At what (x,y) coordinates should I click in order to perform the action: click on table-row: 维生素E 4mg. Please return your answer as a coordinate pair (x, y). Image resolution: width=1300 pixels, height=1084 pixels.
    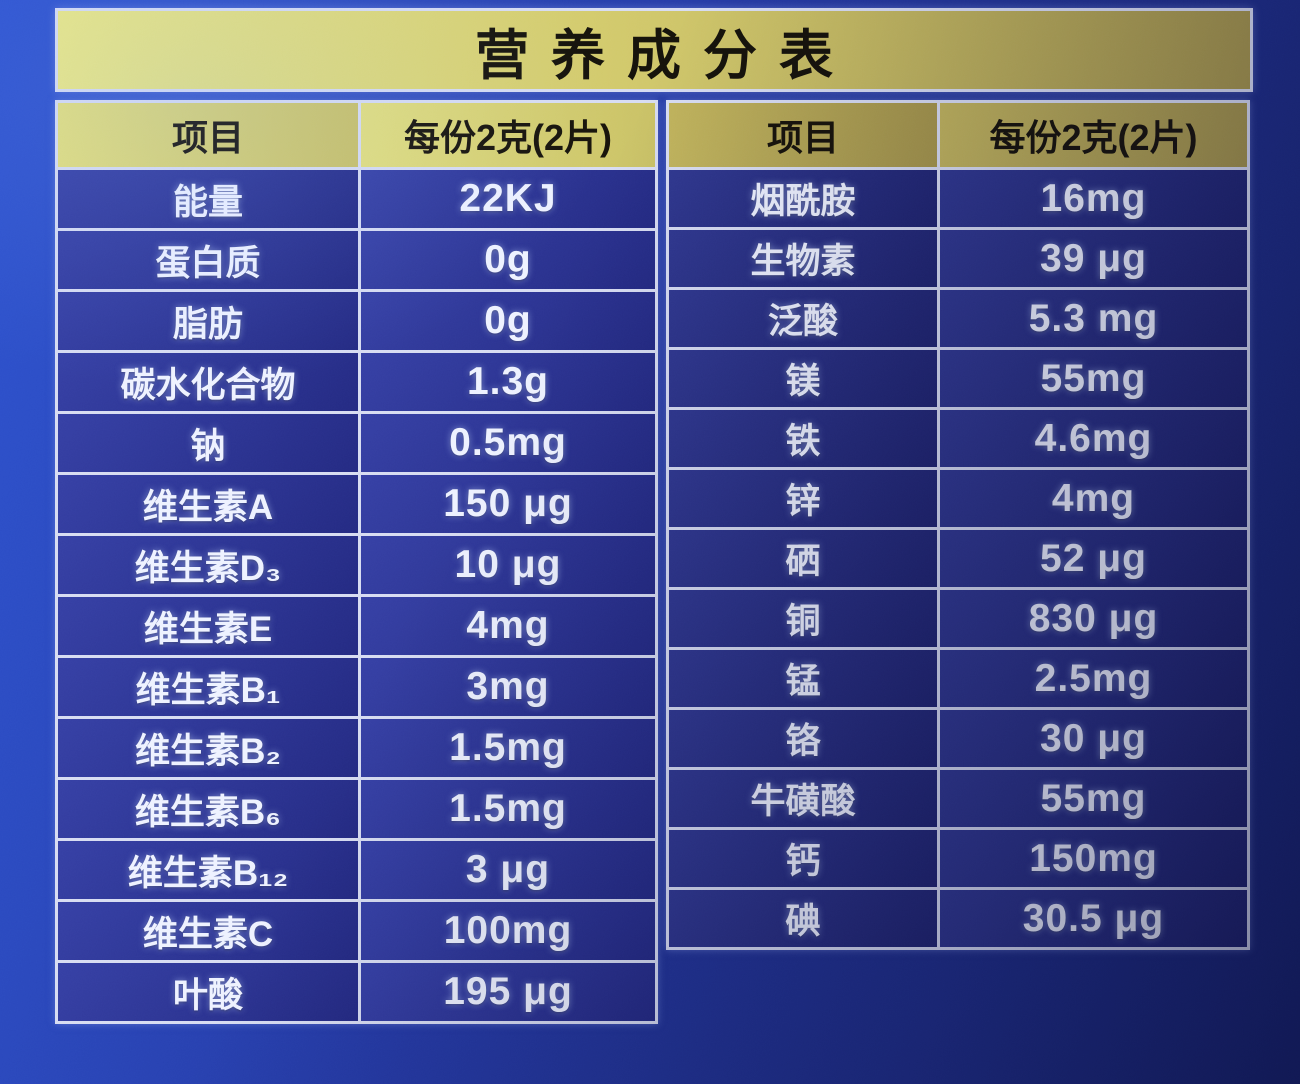
    Looking at the image, I should click on (356, 626).